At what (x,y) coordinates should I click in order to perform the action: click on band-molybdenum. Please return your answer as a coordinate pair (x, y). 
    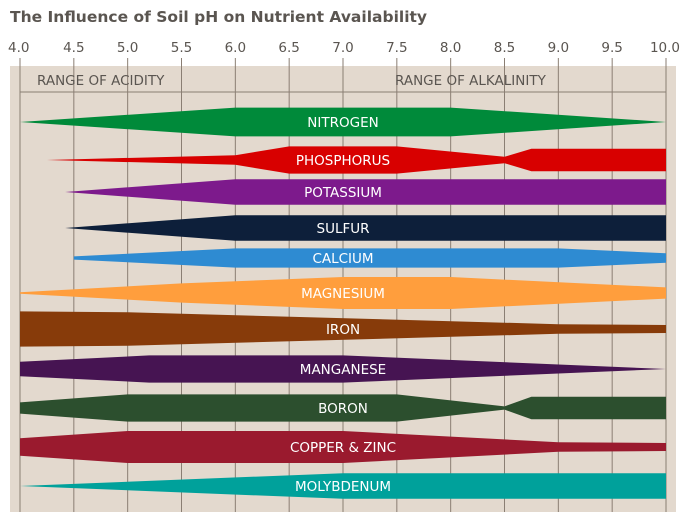
    Looking at the image, I should click on (343, 486).